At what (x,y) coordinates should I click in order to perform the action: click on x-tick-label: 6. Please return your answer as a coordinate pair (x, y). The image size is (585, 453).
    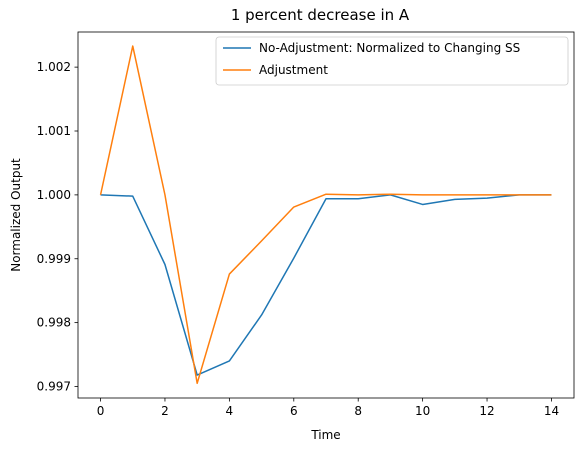
    Looking at the image, I should click on (294, 411).